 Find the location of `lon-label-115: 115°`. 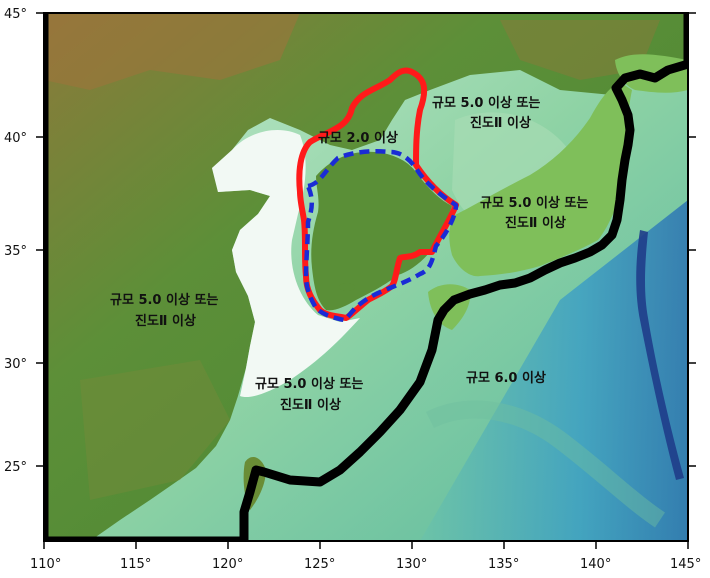

lon-label-115: 115° is located at coordinates (135, 564).